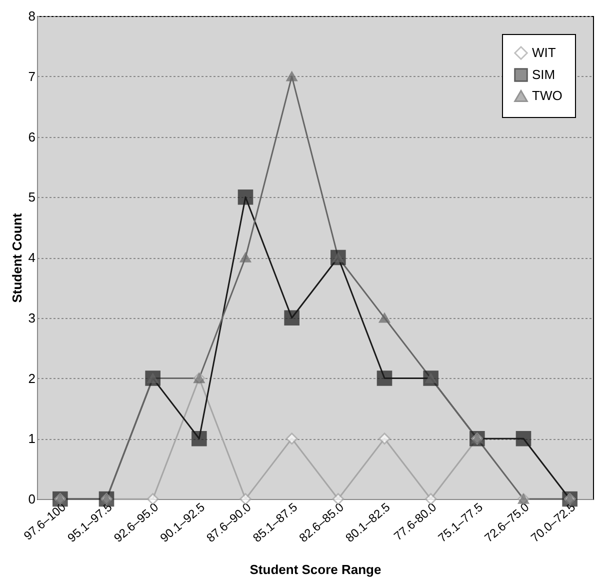  Describe the element at coordinates (32, 257) in the screenshot. I see `y-tick-label: 4` at that location.